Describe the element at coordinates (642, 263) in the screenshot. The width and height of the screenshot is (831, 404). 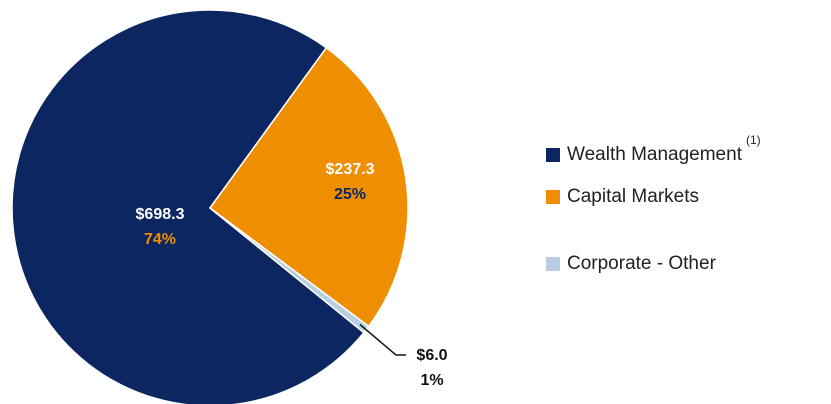
I see `legend-label: Corporate - Other` at that location.